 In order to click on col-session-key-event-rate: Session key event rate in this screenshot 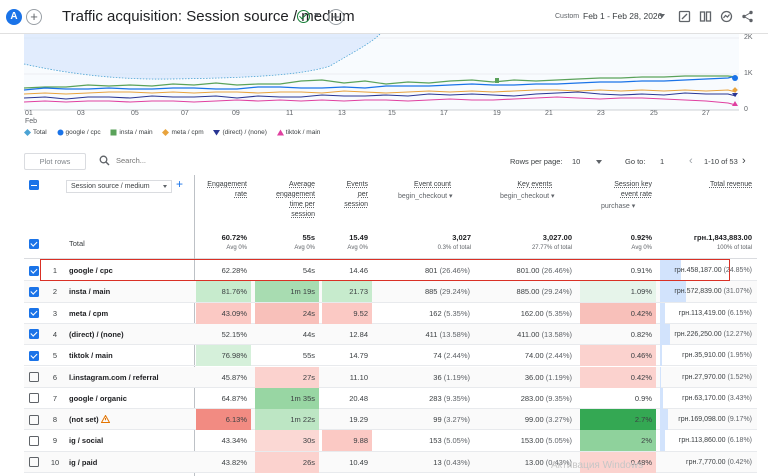, I will do `click(633, 189)`.